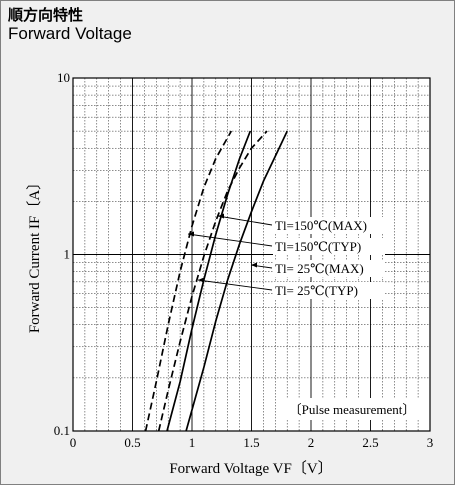 The width and height of the screenshot is (455, 485). What do you see at coordinates (318, 246) in the screenshot?
I see `curve-label: Tl=150℃(TYP)` at bounding box center [318, 246].